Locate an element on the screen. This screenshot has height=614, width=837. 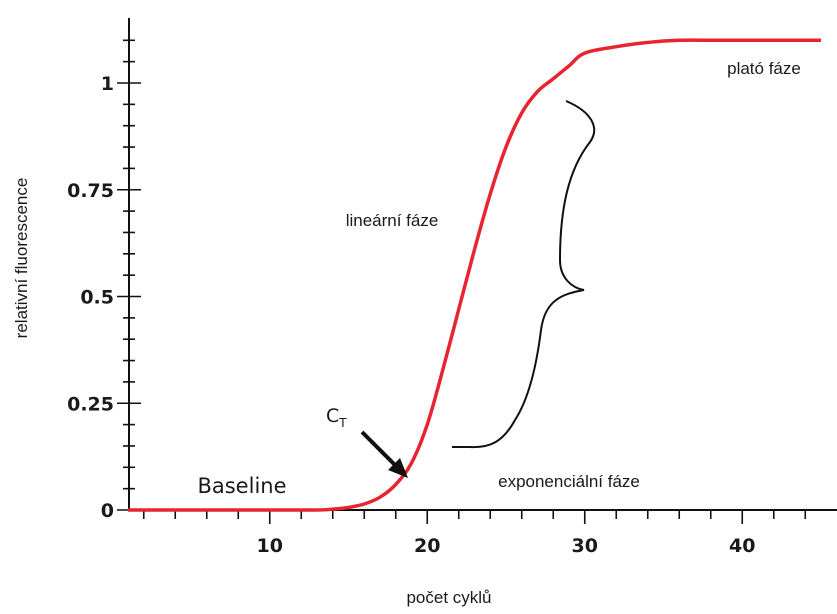
x-tick-label: 10 is located at coordinates (270, 546).